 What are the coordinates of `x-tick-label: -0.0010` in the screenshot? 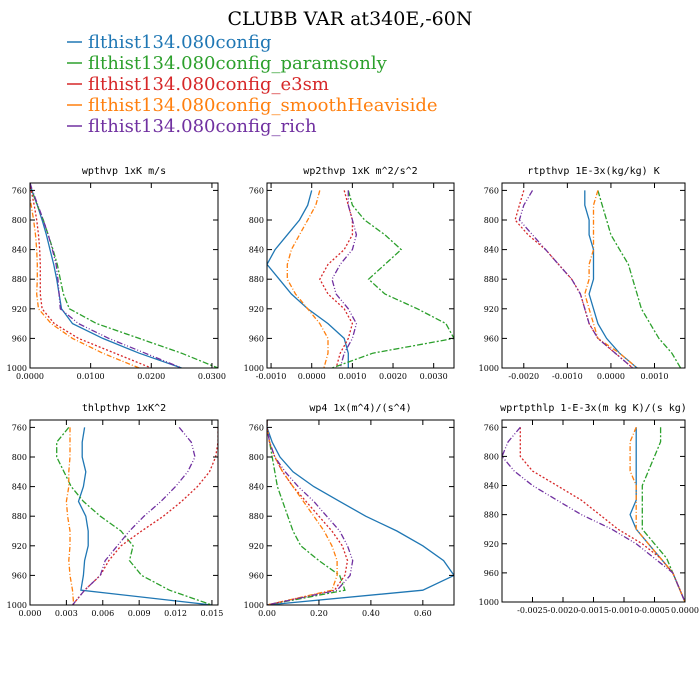 It's located at (567, 376).